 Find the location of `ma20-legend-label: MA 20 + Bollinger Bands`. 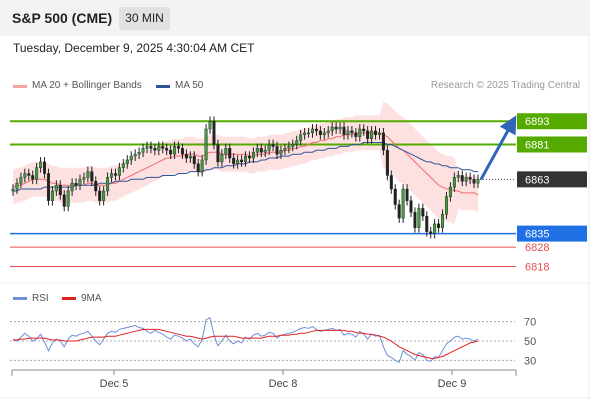

ma20-legend-label: MA 20 + Bollinger Bands is located at coordinates (87, 85).